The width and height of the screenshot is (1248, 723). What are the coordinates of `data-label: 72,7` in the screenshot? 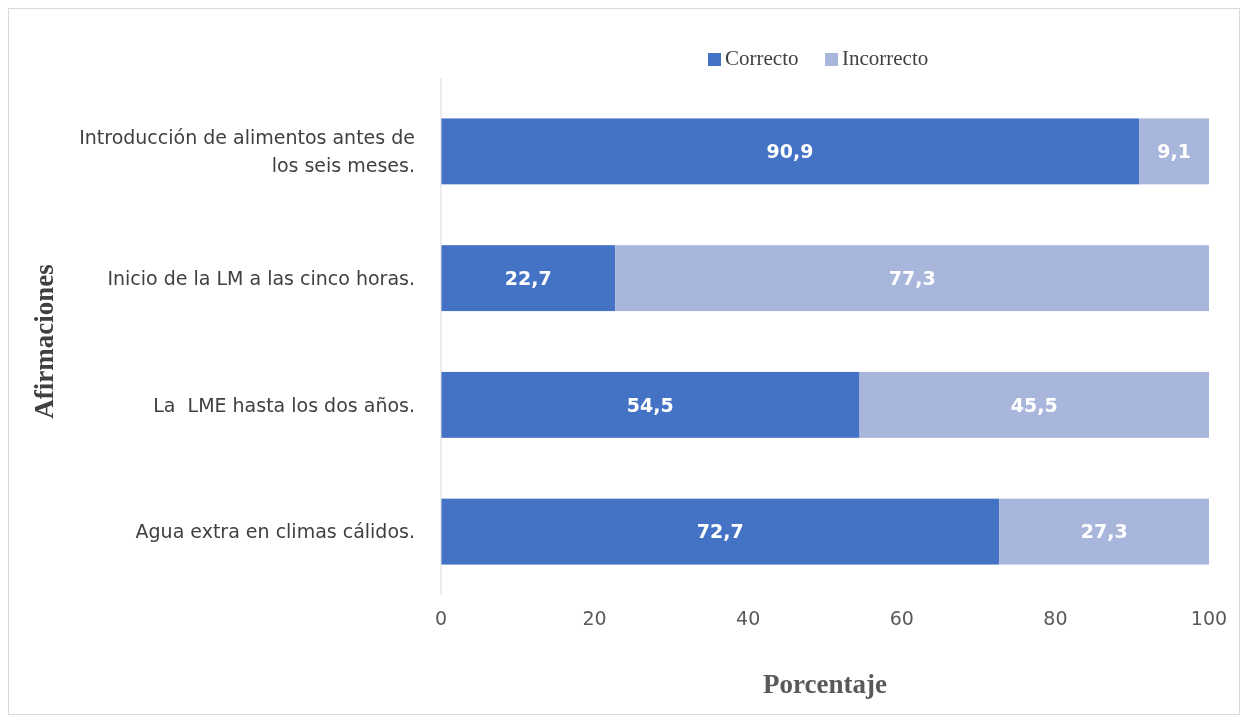 It's located at (720, 531).